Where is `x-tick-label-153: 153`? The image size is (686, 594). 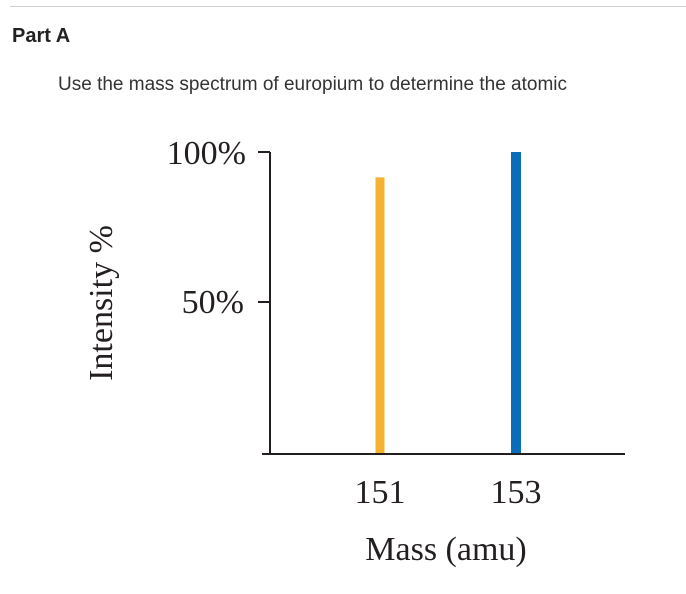 x-tick-label-153: 153 is located at coordinates (516, 492).